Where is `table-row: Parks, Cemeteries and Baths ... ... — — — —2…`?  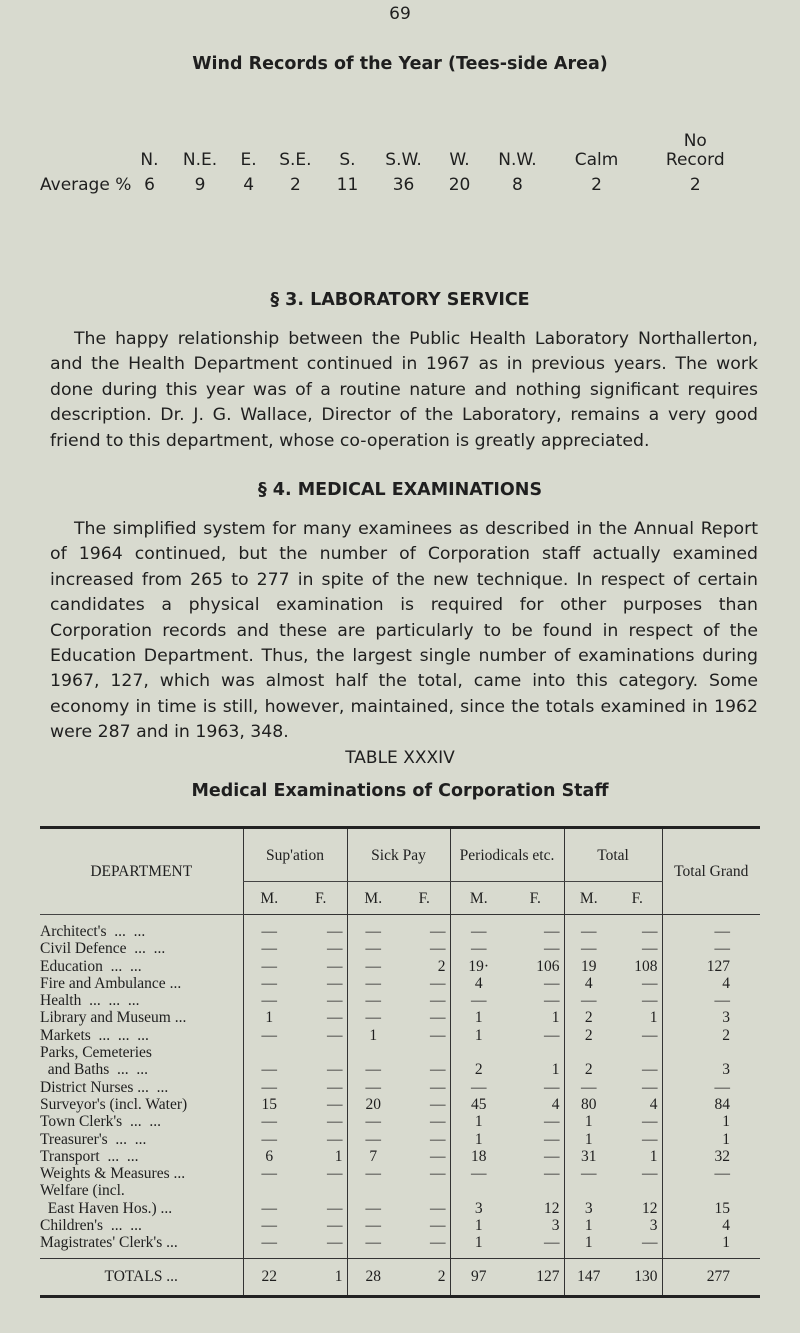 table-row: Parks, Cemeteries and Baths ... ... — — — —2… is located at coordinates (400, 1061).